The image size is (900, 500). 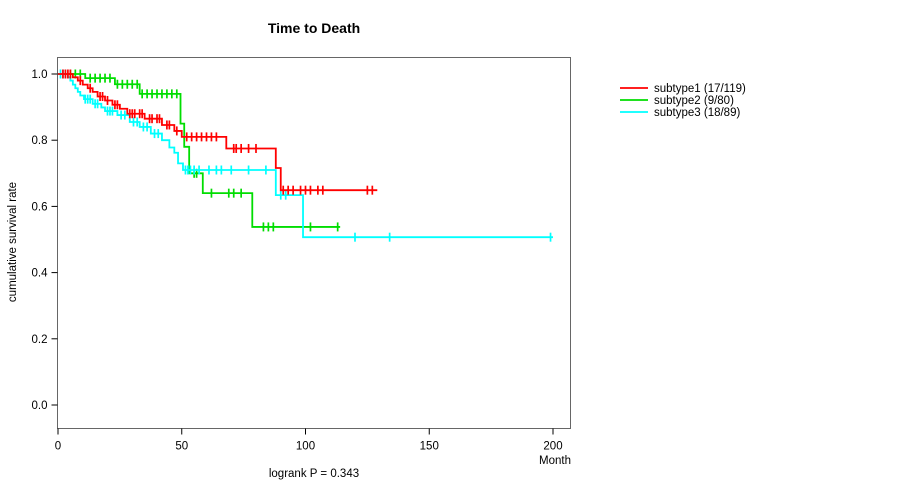 What do you see at coordinates (694, 101) in the screenshot?
I see `legend-label-subtype2: subtype2 (9/80)` at bounding box center [694, 101].